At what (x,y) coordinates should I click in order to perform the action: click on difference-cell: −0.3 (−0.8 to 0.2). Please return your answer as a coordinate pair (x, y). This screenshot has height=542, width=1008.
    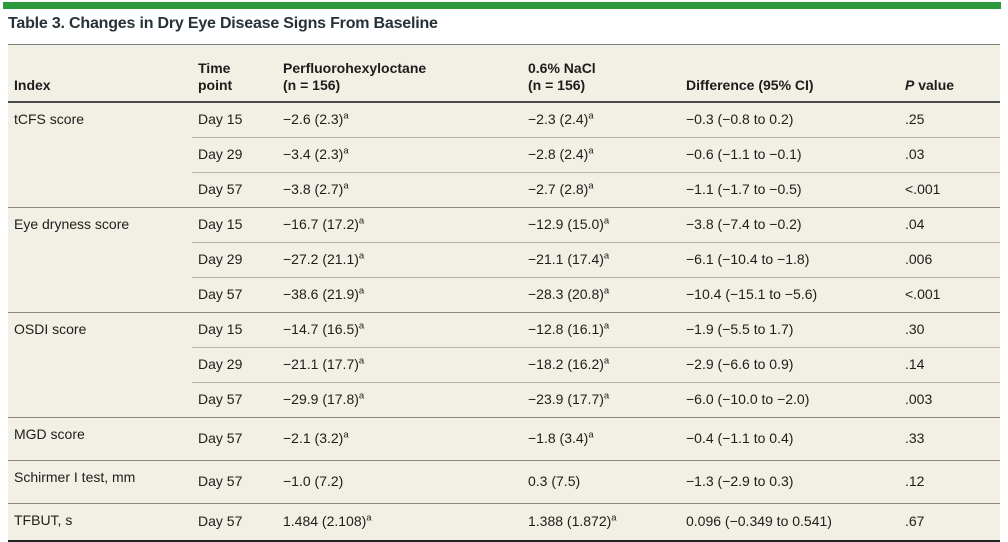
    Looking at the image, I should click on (740, 119).